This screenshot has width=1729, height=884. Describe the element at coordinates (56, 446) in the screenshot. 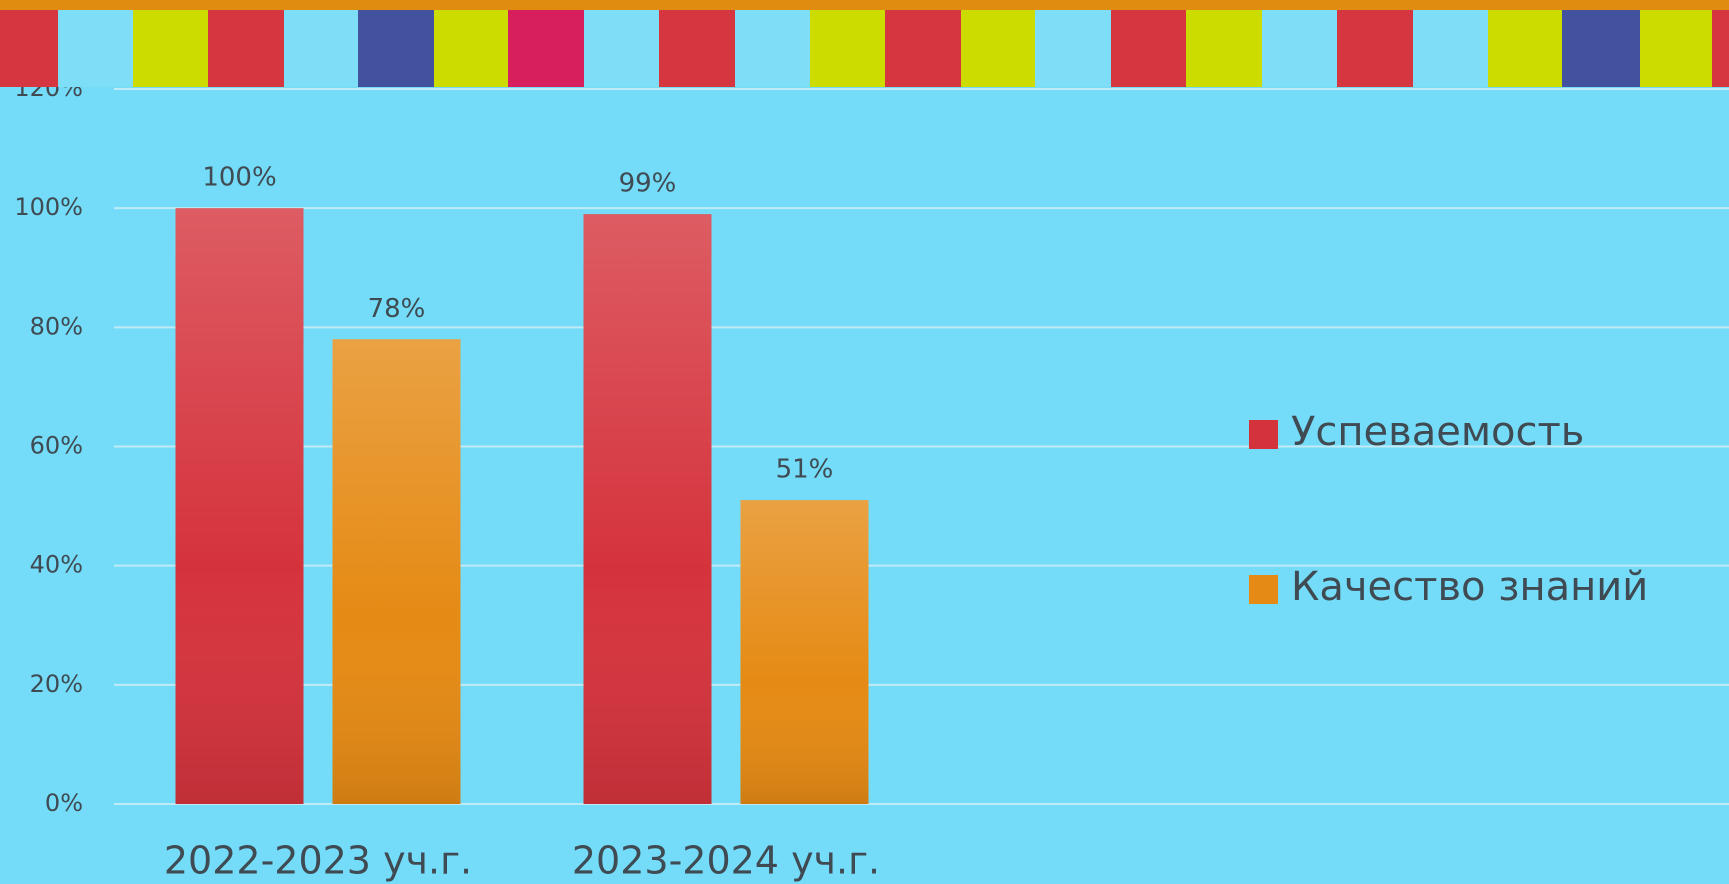

I see `y-tick-label: 60%` at that location.